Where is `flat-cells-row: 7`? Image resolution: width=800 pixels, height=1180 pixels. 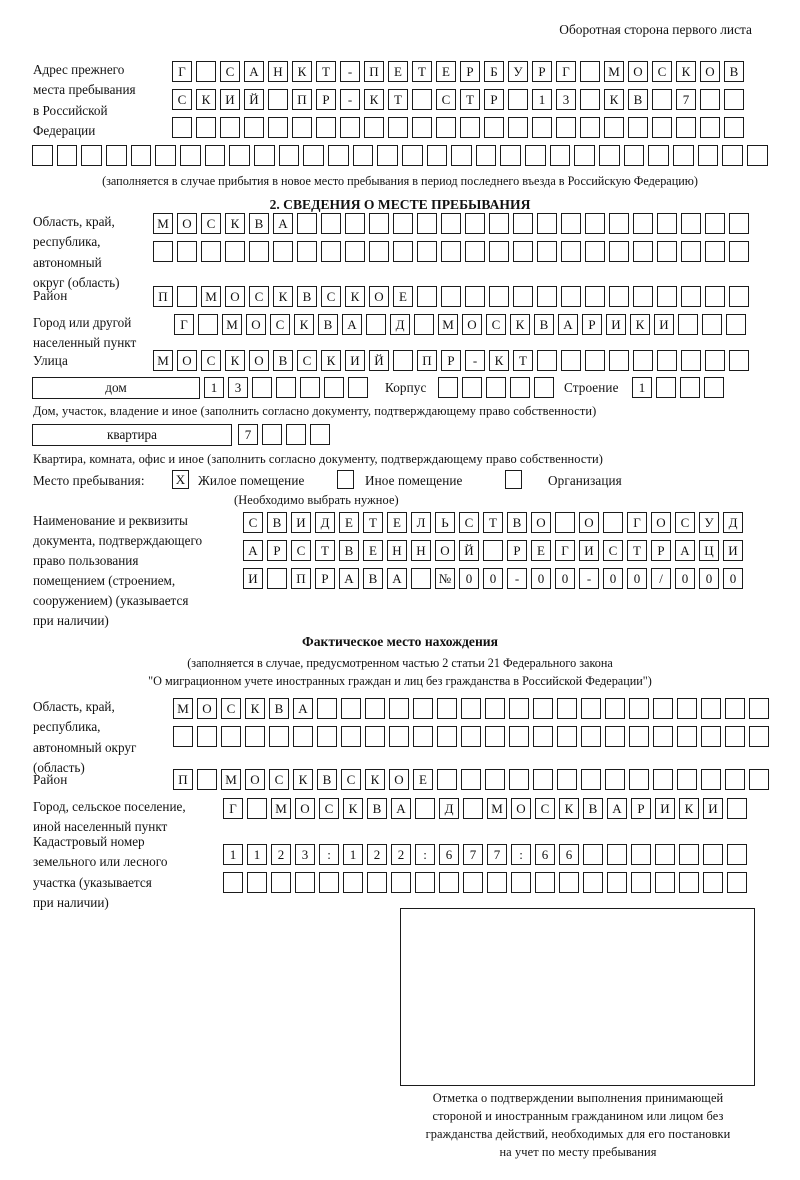 flat-cells-row: 7 is located at coordinates (284, 434).